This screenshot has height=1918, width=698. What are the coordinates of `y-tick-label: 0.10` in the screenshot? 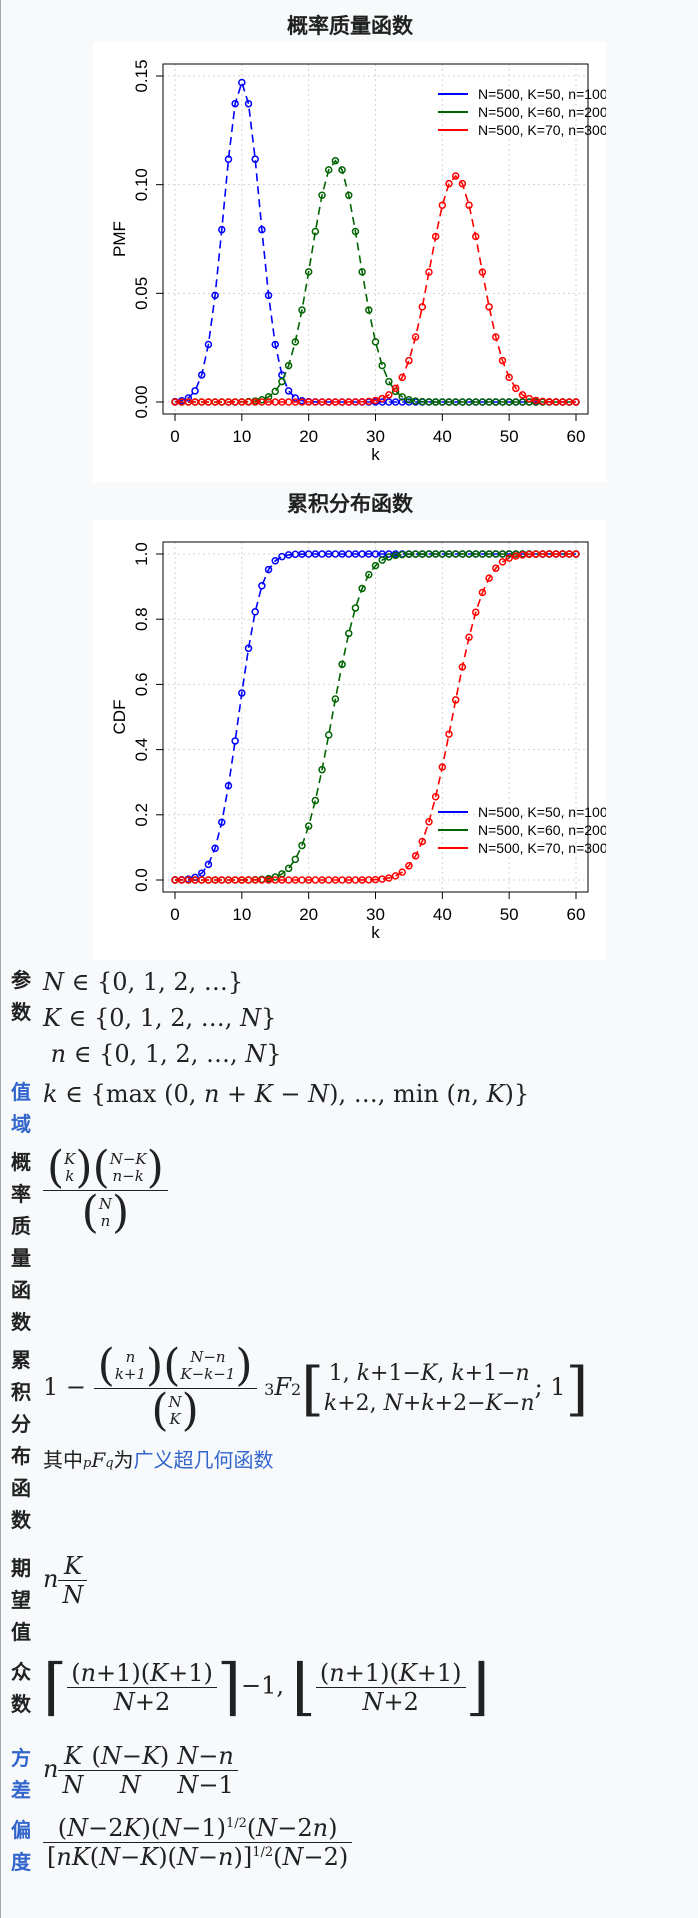 It's located at (141, 184).